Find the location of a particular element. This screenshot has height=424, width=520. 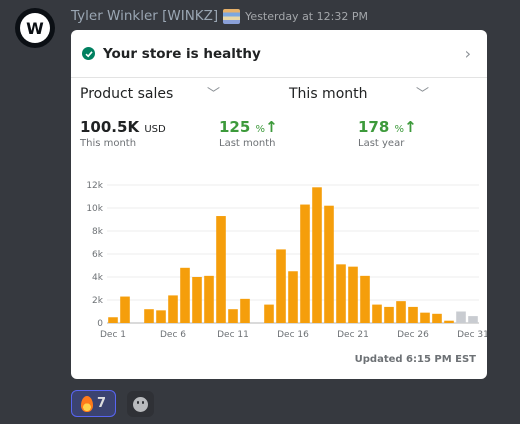

x-tick-label: Dec 31 is located at coordinates (472, 335).